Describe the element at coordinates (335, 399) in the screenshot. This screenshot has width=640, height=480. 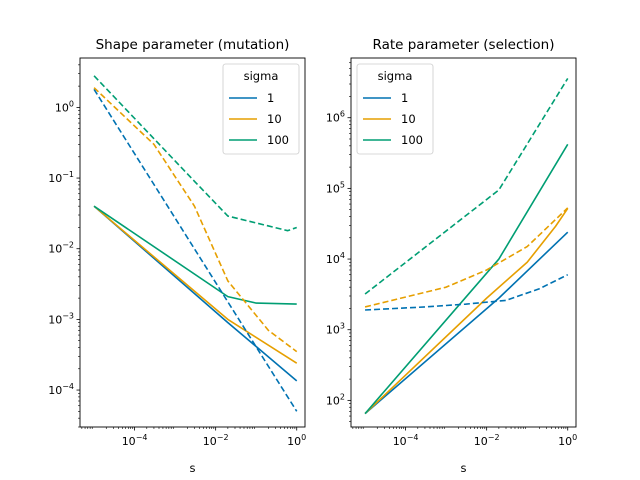
I see `y-tick-label: 10²` at that location.